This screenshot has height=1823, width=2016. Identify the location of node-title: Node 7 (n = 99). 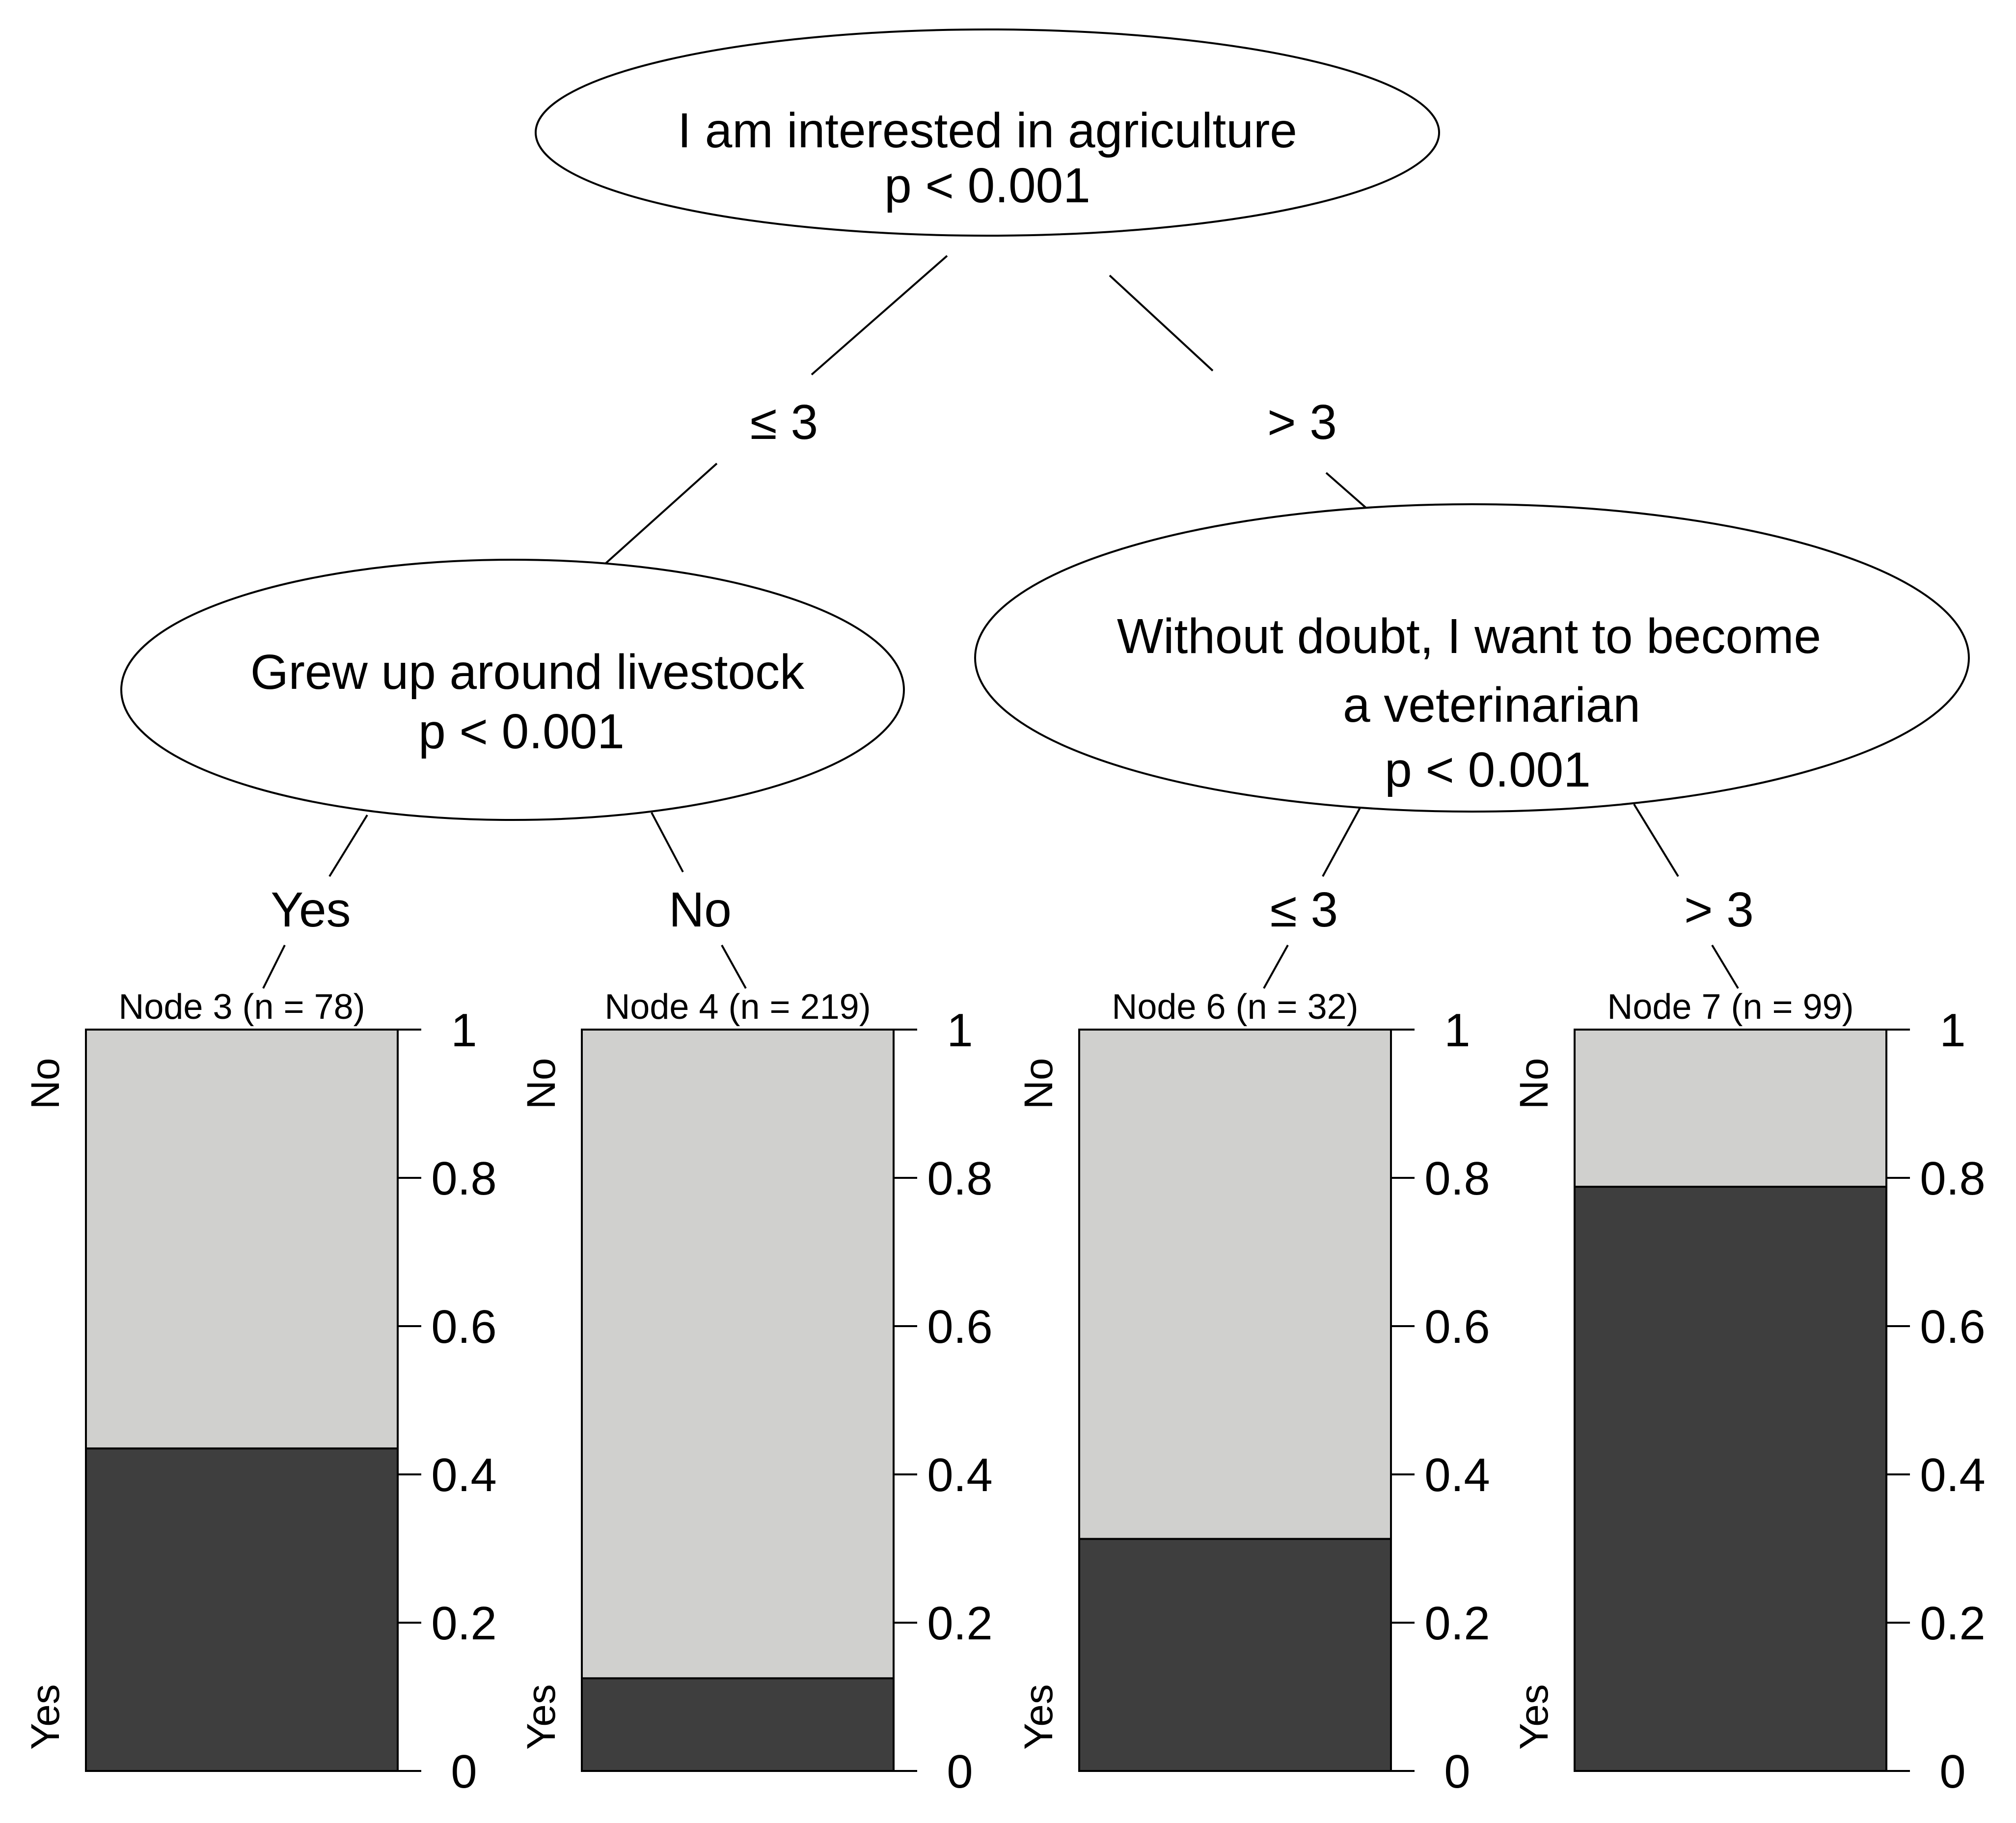
(1730, 1007).